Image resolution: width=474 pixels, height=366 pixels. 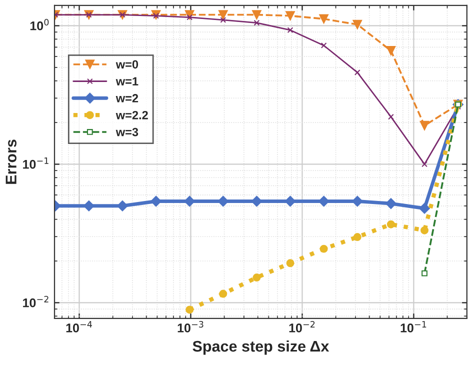 I want to click on x-tick-label: 10$^{−2}$, so click(x=302, y=326).